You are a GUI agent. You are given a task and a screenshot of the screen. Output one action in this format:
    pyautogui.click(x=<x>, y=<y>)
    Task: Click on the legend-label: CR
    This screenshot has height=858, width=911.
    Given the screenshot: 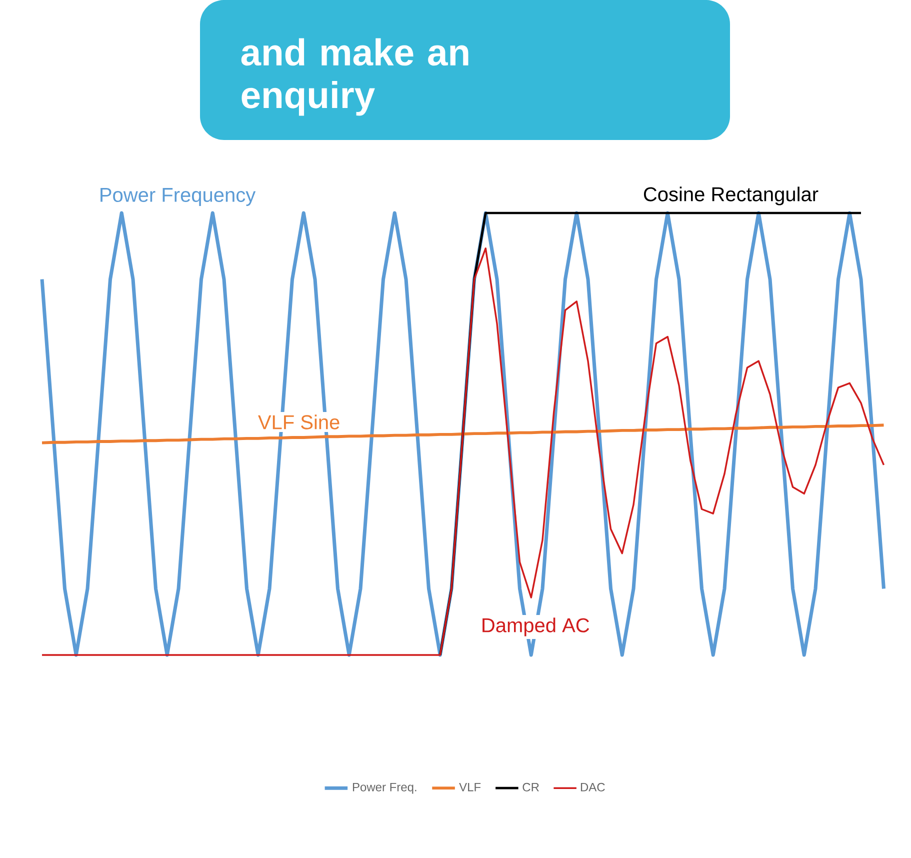 What is the action you would take?
    pyautogui.click(x=530, y=787)
    